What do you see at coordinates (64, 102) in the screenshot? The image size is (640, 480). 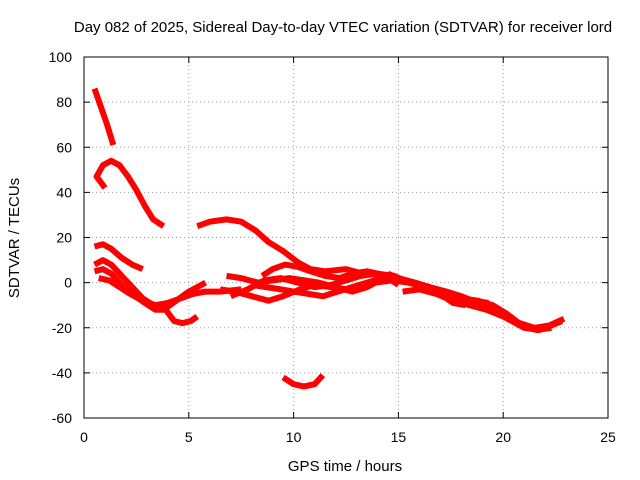 I see `y-tick-label: 80` at bounding box center [64, 102].